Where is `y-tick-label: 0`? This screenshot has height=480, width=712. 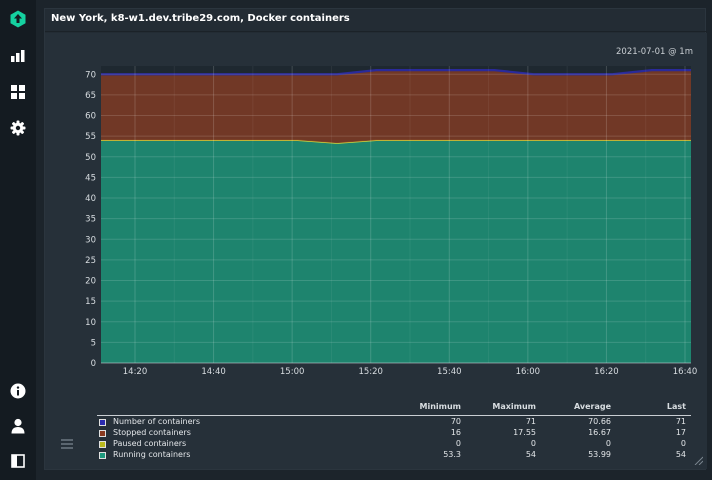
y-tick-label: 0 is located at coordinates (93, 364).